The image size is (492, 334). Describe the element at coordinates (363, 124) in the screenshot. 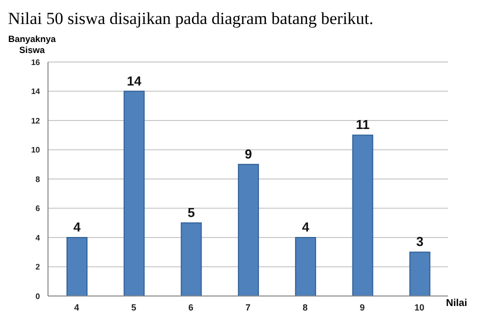

I see `data-label: 11` at that location.